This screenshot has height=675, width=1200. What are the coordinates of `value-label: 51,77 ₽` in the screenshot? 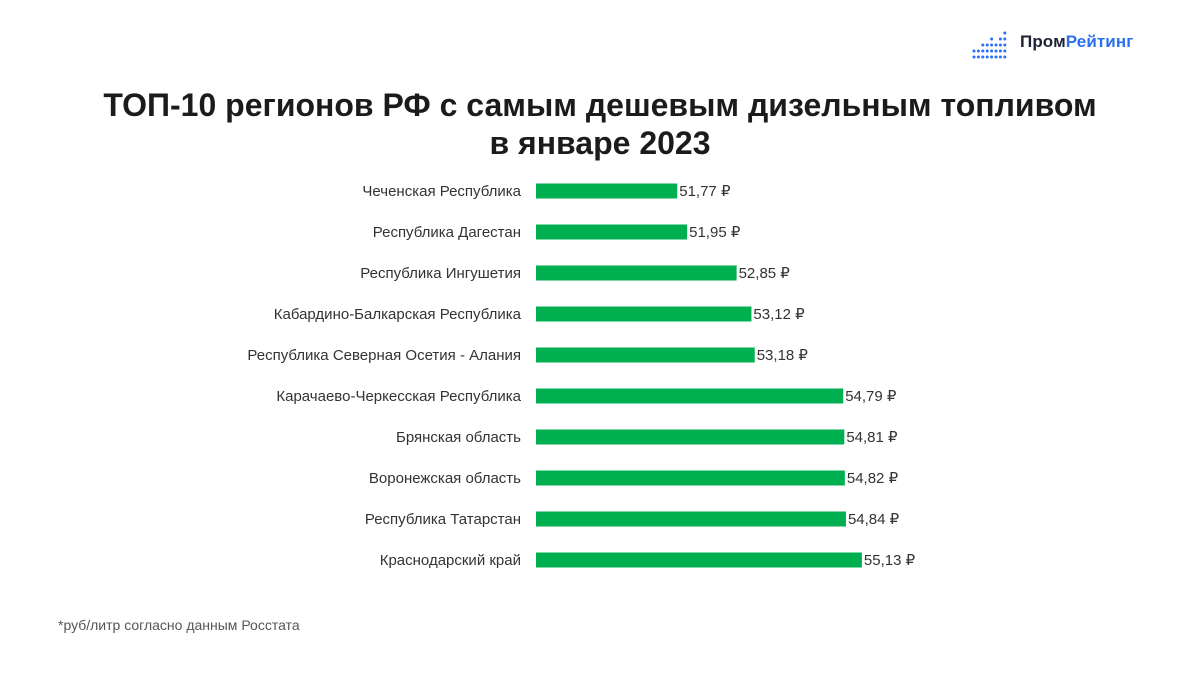 It's located at (705, 191).